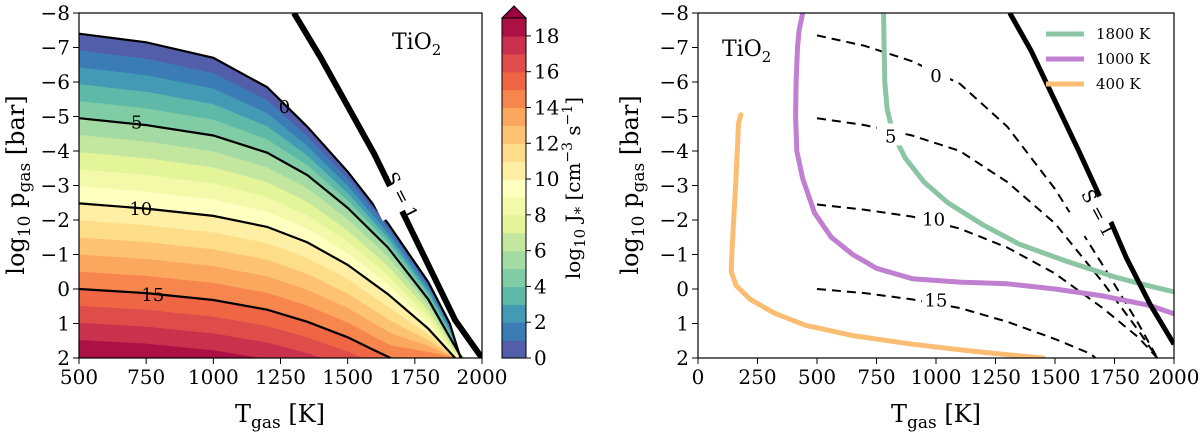  Describe the element at coordinates (1118, 84) in the screenshot. I see `legend-label-400k: 400 K` at that location.